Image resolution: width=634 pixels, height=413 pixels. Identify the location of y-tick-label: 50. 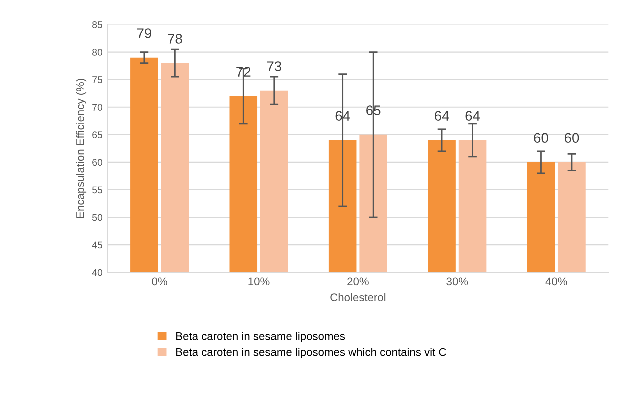
(97, 218).